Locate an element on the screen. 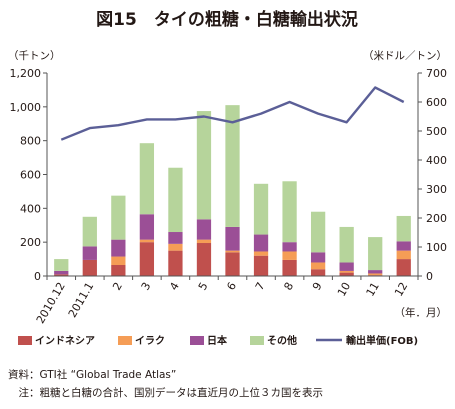  y-right-unit: （米ドル／トン） is located at coordinates (405, 55).